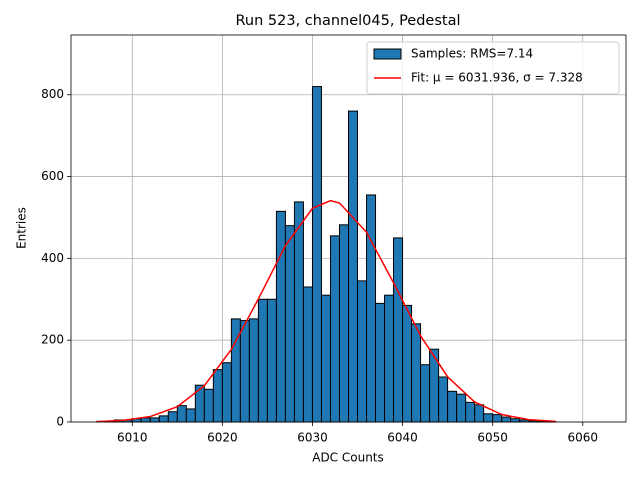  What do you see at coordinates (402, 438) in the screenshot?
I see `x-tick-label: 6040` at bounding box center [402, 438].